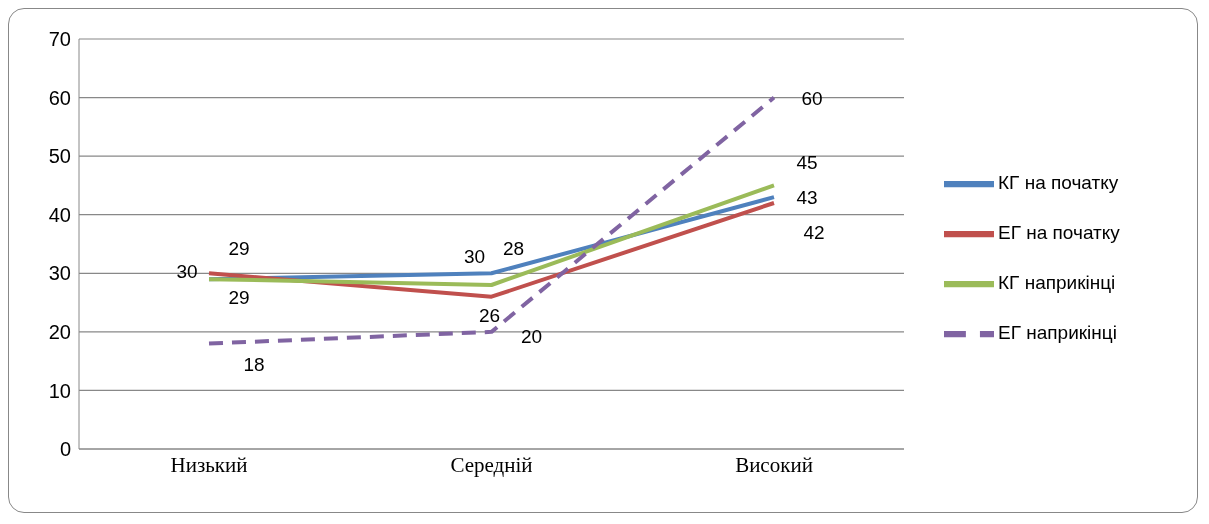 Image resolution: width=1209 pixels, height=524 pixels. I want to click on data-label: 45, so click(807, 163).